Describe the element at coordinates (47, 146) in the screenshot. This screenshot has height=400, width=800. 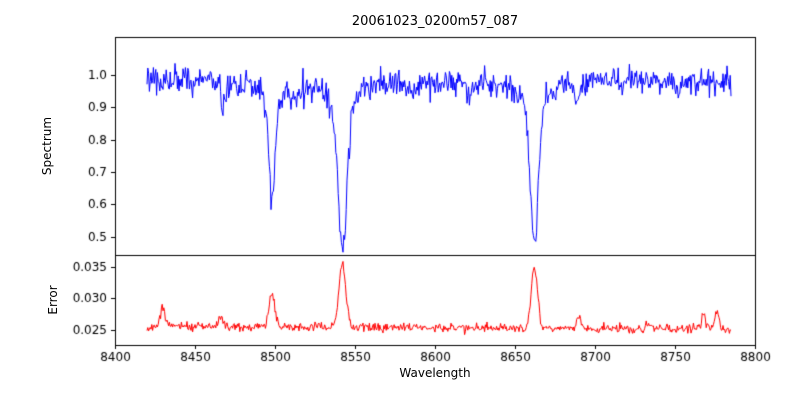
I see `spectrum-y-axis-label: Spectrum` at that location.